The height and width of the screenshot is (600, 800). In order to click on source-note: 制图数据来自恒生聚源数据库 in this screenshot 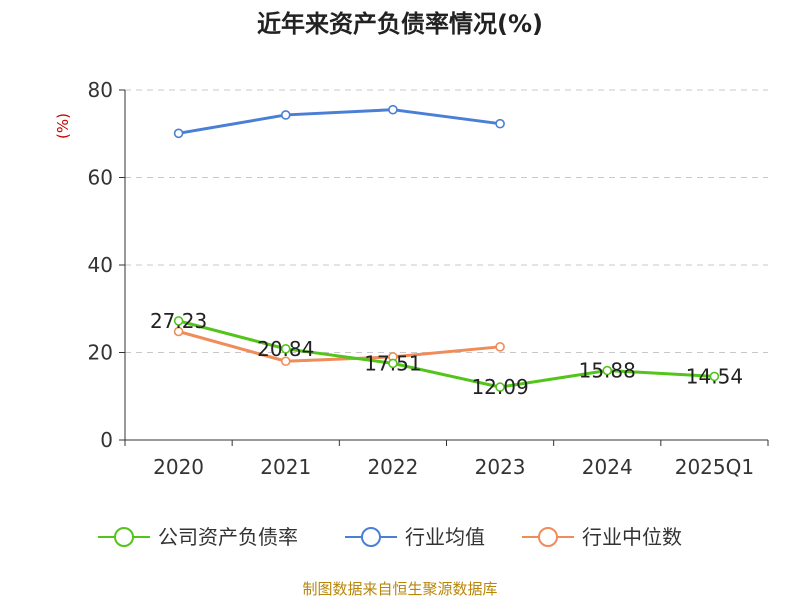, I will do `click(399, 589)`.